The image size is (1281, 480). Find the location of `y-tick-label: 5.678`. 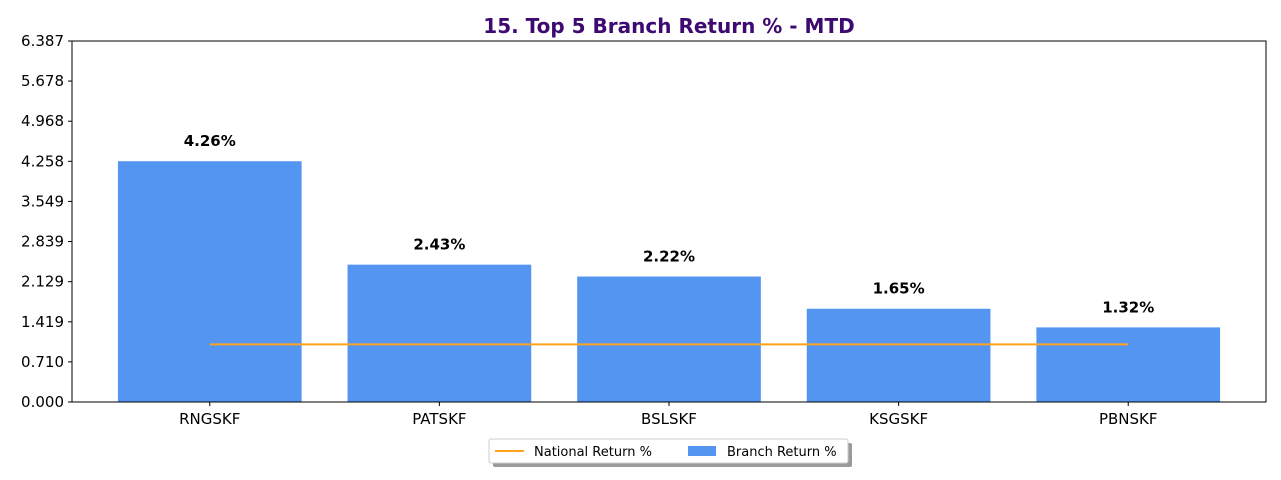

y-tick-label: 5.678 is located at coordinates (42, 81).